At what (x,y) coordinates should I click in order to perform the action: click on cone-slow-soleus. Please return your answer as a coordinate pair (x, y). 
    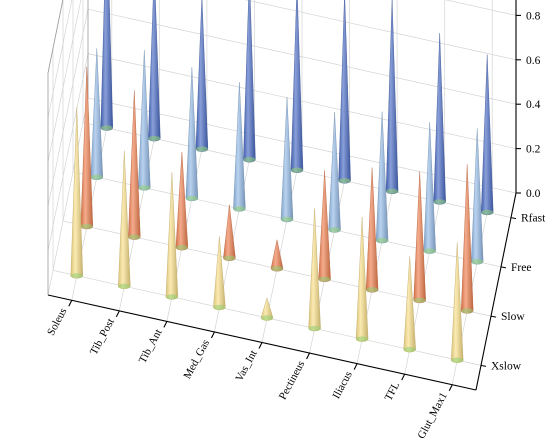
    Looking at the image, I should click on (97, 114).